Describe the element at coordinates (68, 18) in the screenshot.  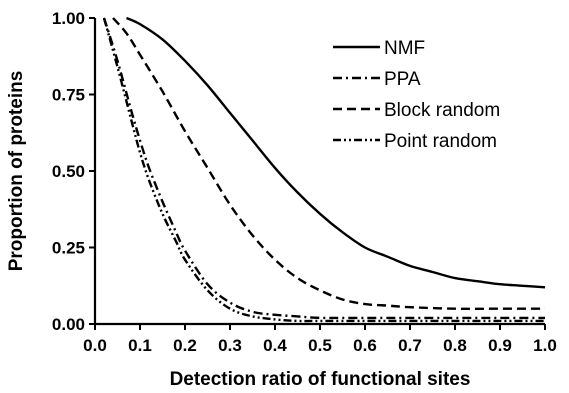
I see `y-tick-label: 1.00` at that location.